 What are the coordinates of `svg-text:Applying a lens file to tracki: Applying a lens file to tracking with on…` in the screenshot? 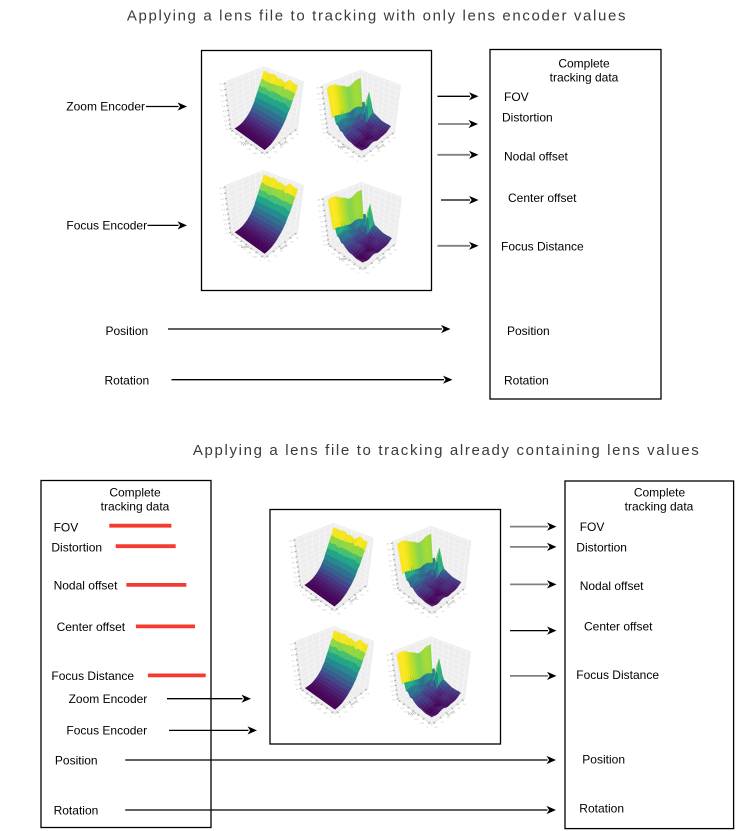 It's located at (377, 15).